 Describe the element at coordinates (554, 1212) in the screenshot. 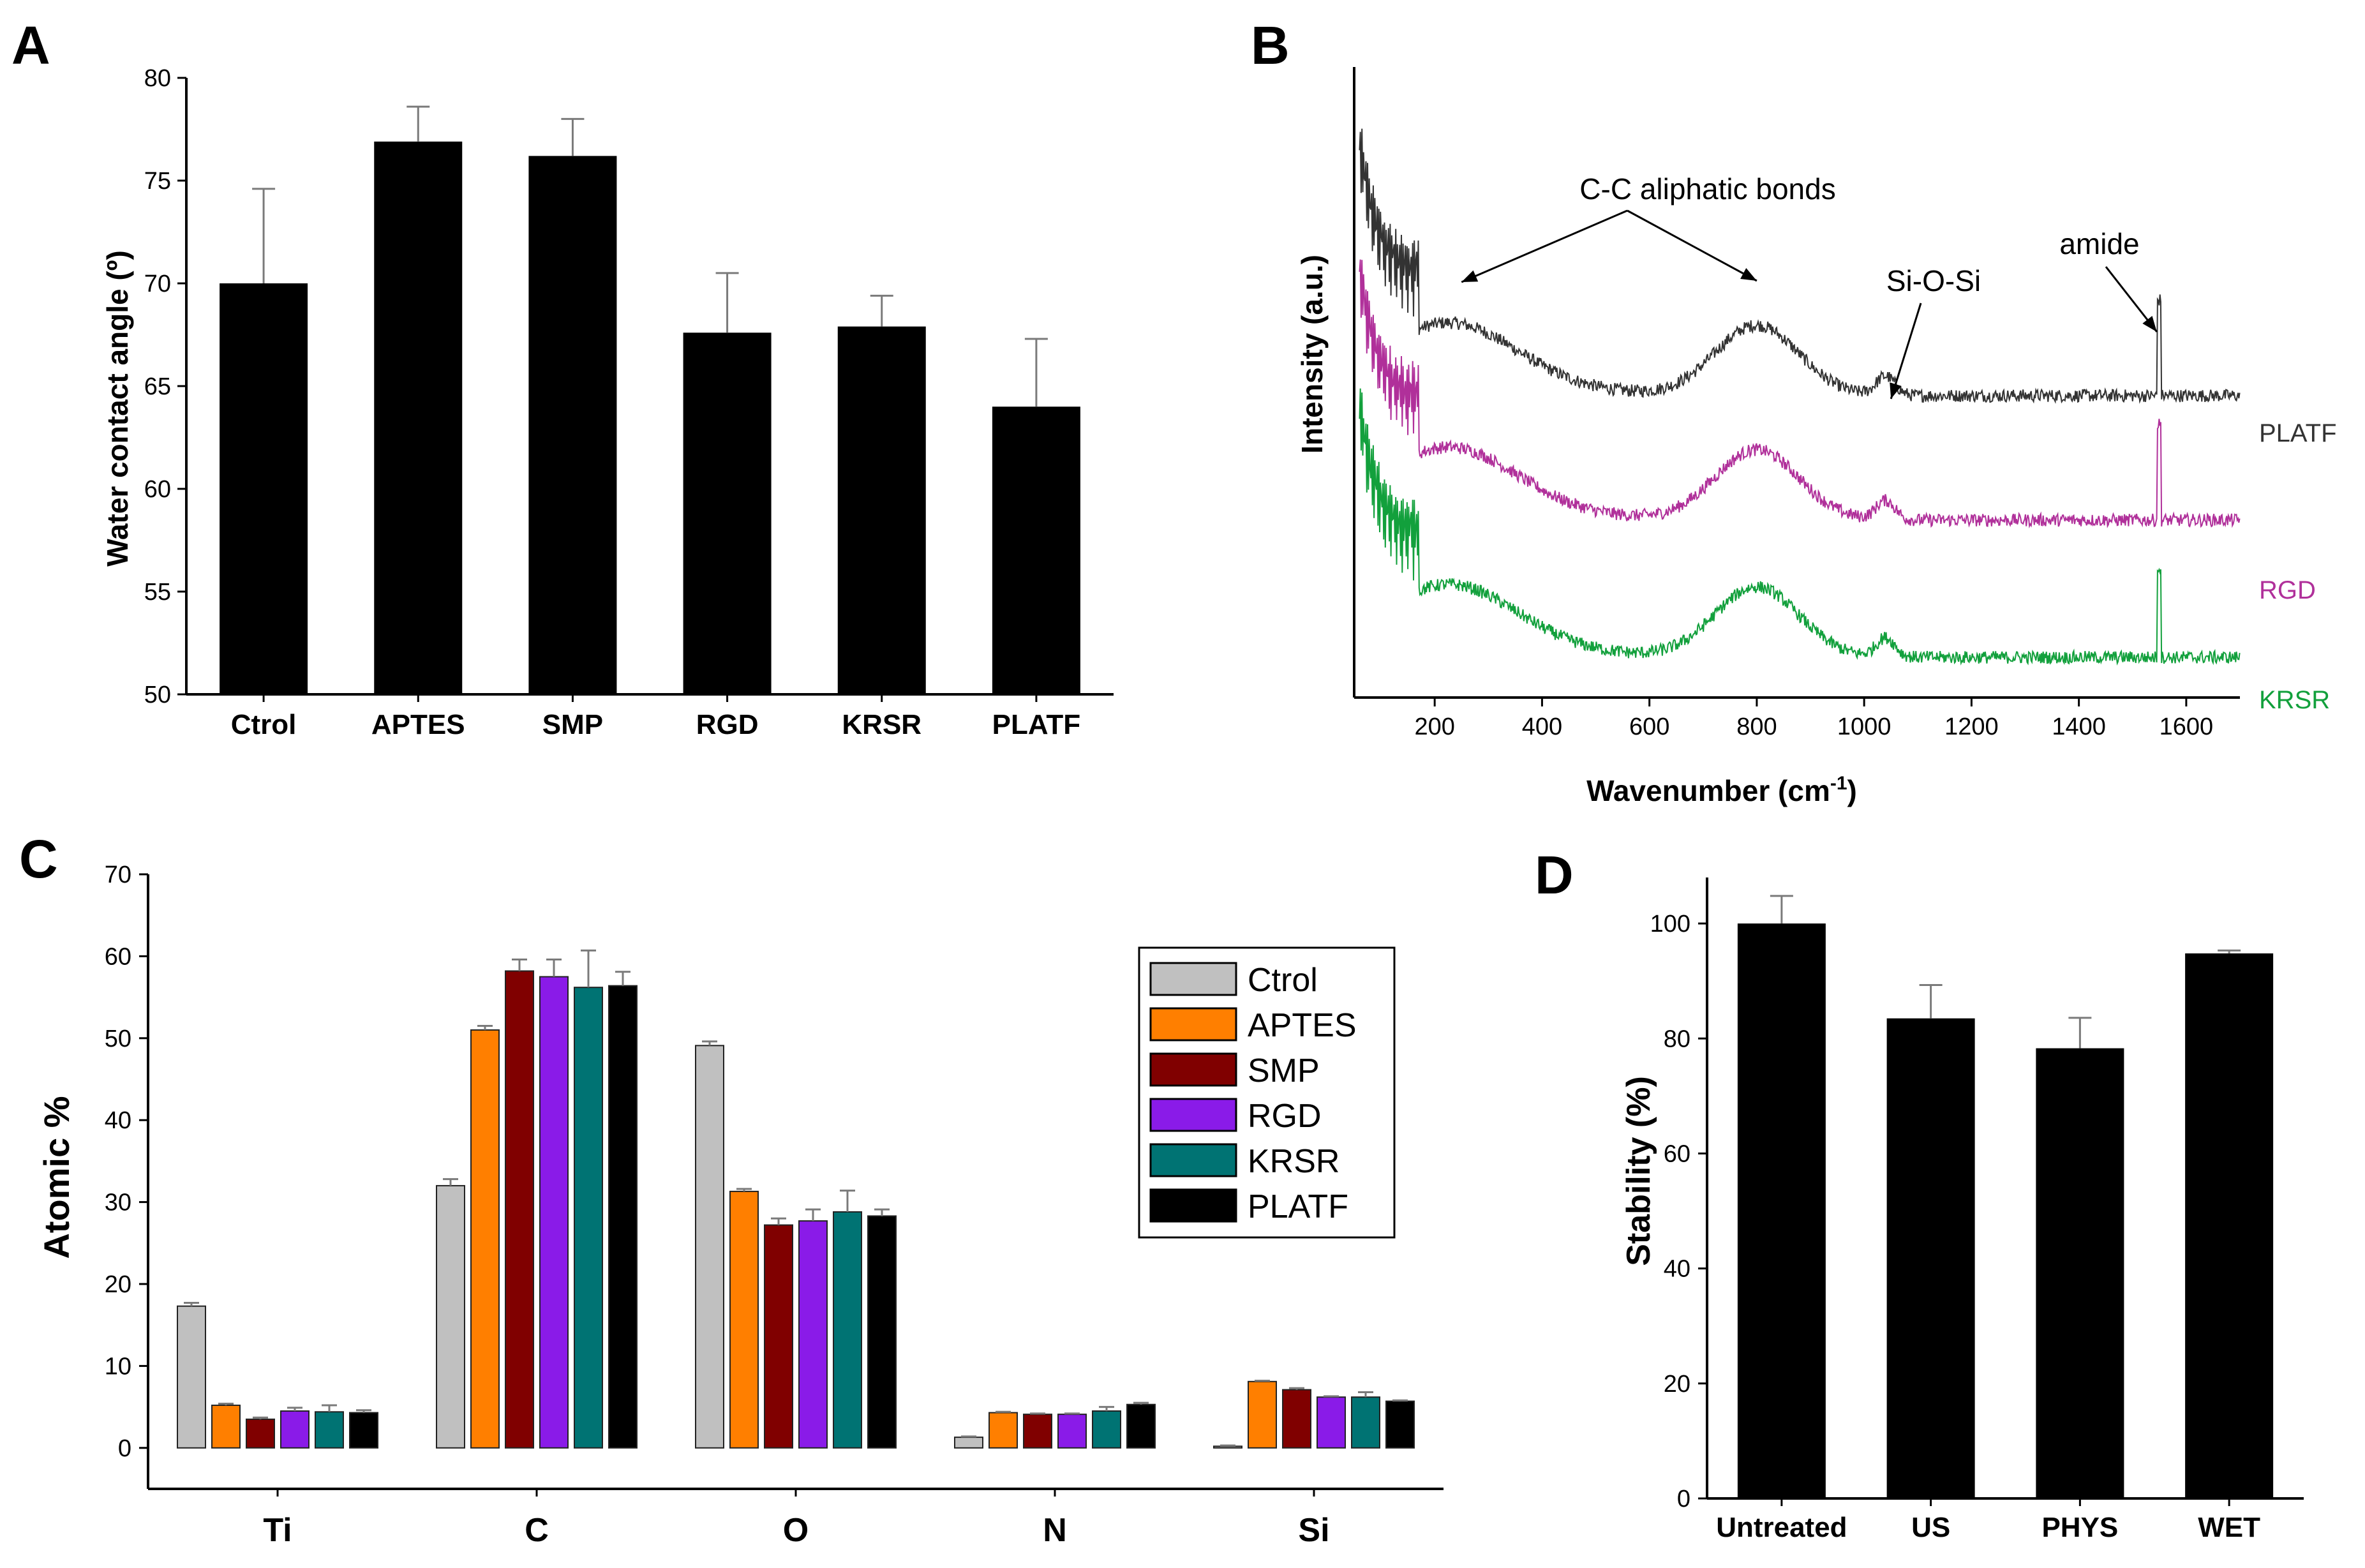

I see `bar-c-rgd` at that location.